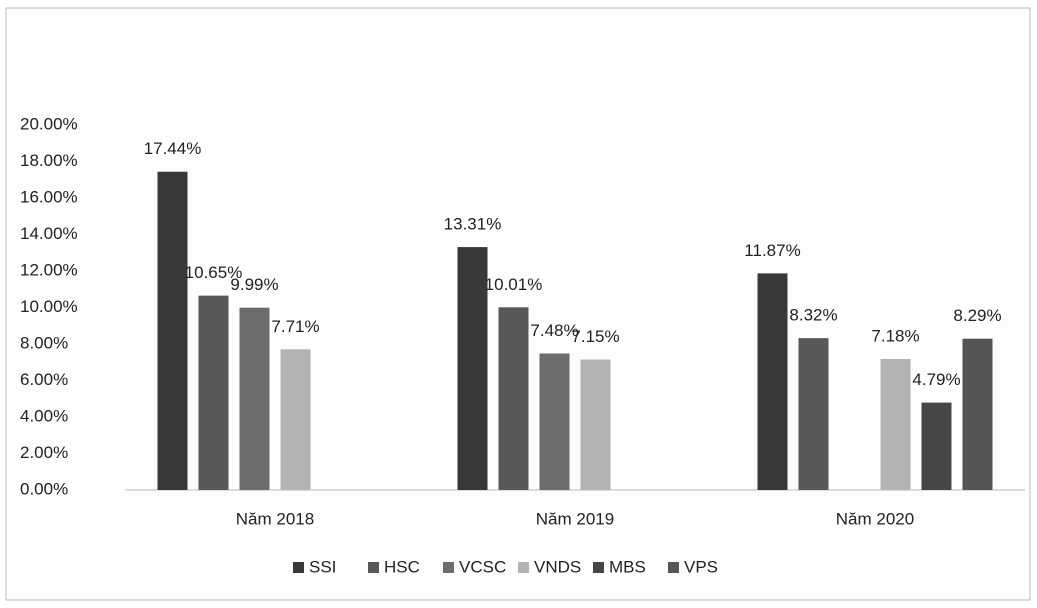 The height and width of the screenshot is (608, 1037). Describe the element at coordinates (875, 518) in the screenshot. I see `x-tick-label: Năm 2020` at that location.